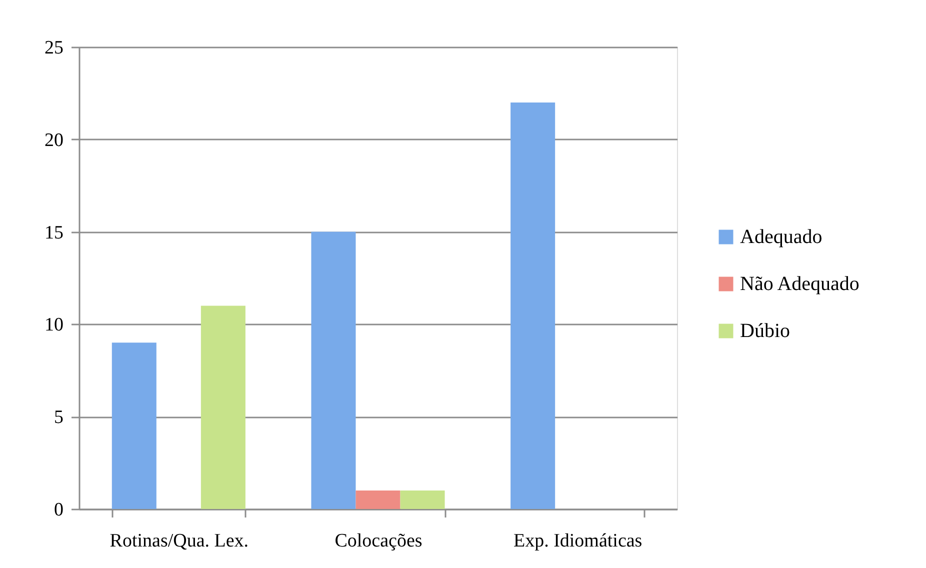  Describe the element at coordinates (378, 541) in the screenshot. I see `x-tick-label: Colocações` at that location.